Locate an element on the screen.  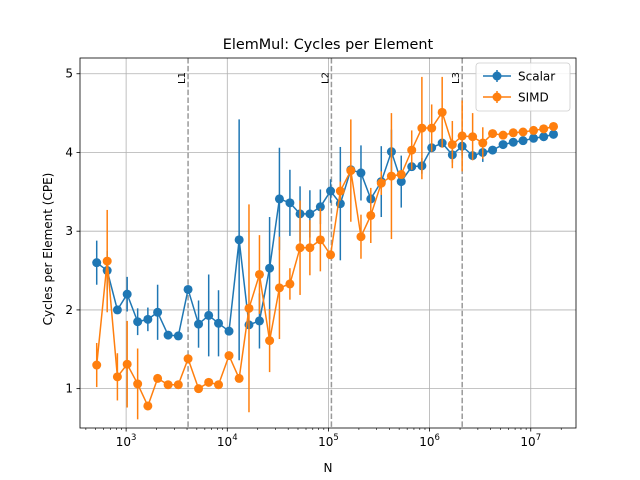
vline-label-l1: L1 is located at coordinates (182, 78).